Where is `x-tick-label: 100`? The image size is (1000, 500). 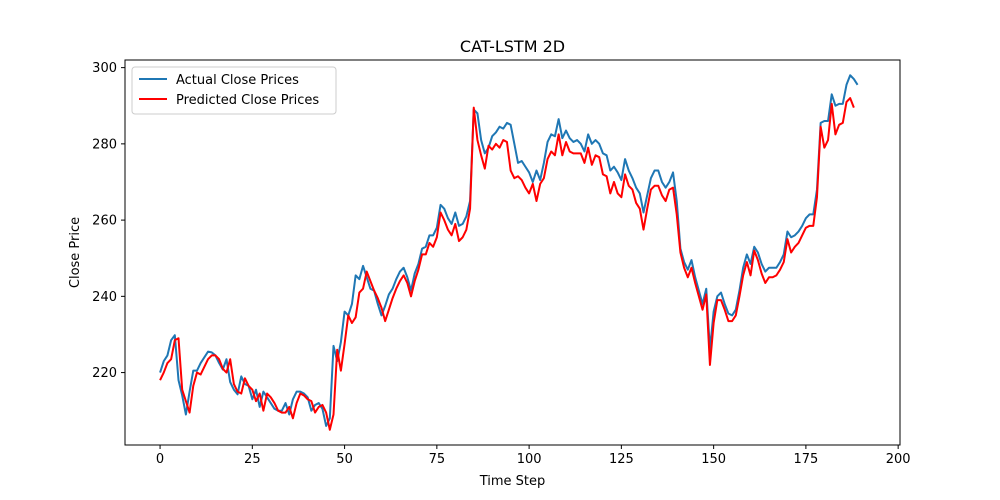
x-tick-label: 100 is located at coordinates (529, 459).